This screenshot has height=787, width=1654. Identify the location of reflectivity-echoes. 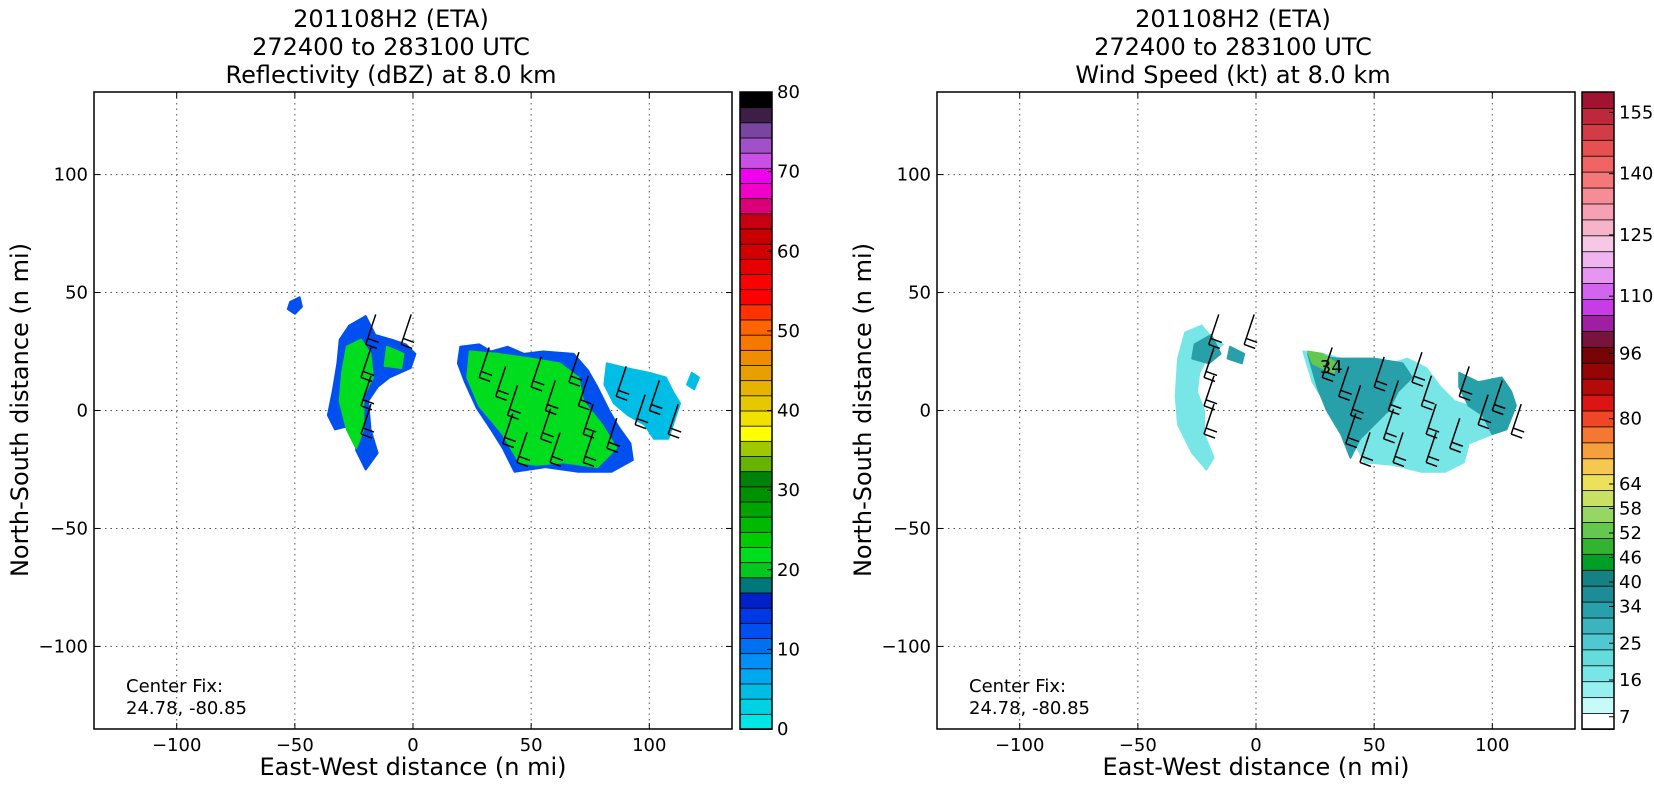
(493, 384).